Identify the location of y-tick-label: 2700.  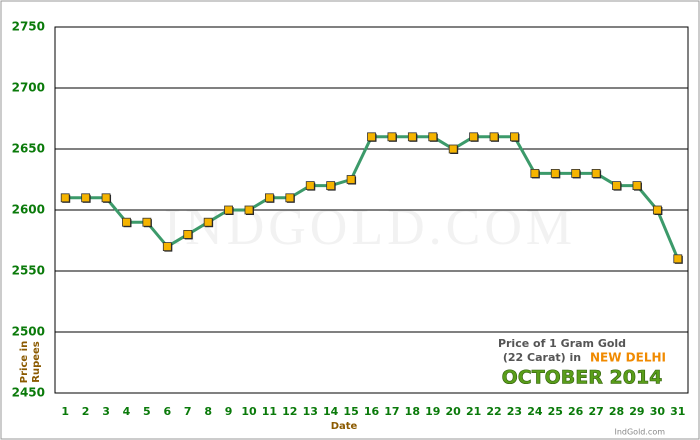
(28, 88).